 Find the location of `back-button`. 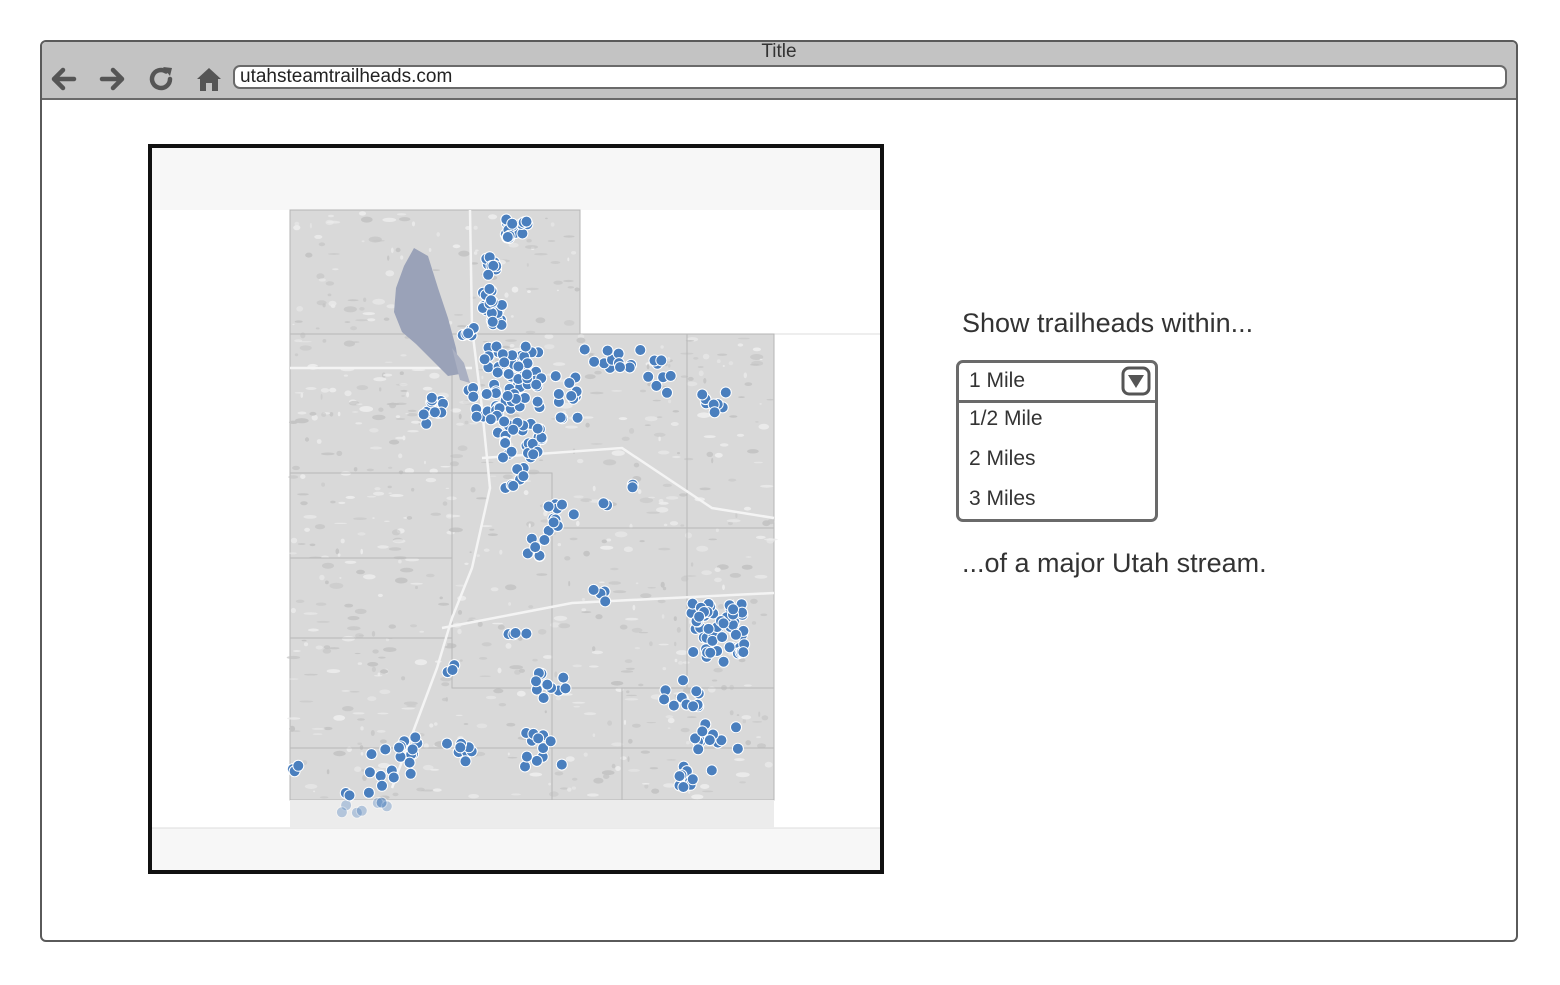

back-button is located at coordinates (63, 79).